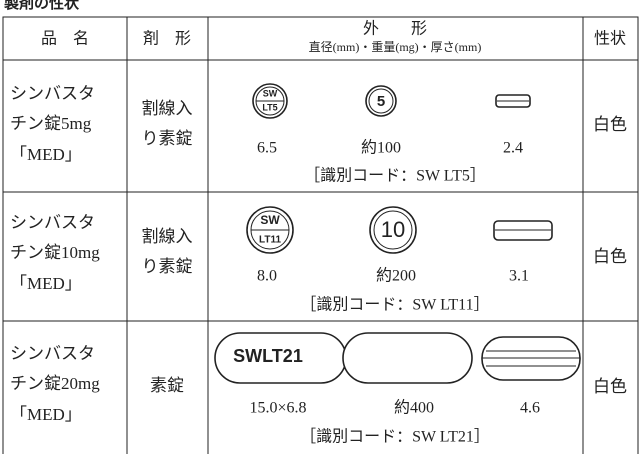 The width and height of the screenshot is (641, 454). Describe the element at coordinates (65, 39) in the screenshot. I see `column-header: 品 名` at that location.